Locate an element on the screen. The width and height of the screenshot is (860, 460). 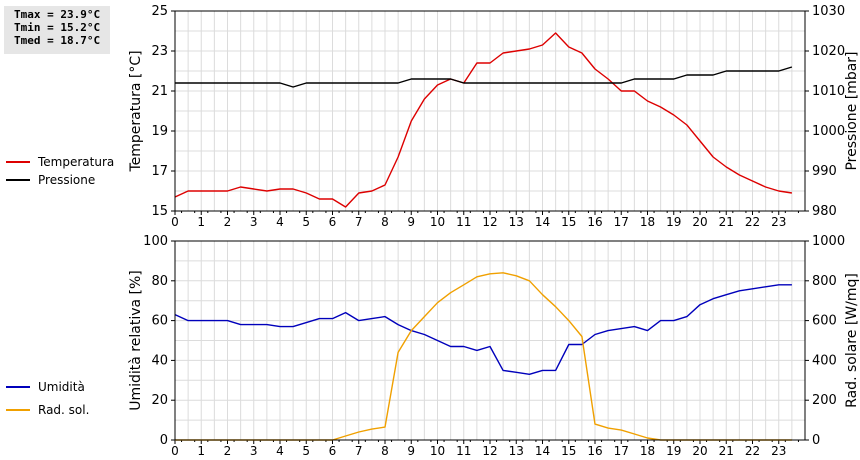
y-right-tick-label: 1030 is located at coordinates (828, 11).